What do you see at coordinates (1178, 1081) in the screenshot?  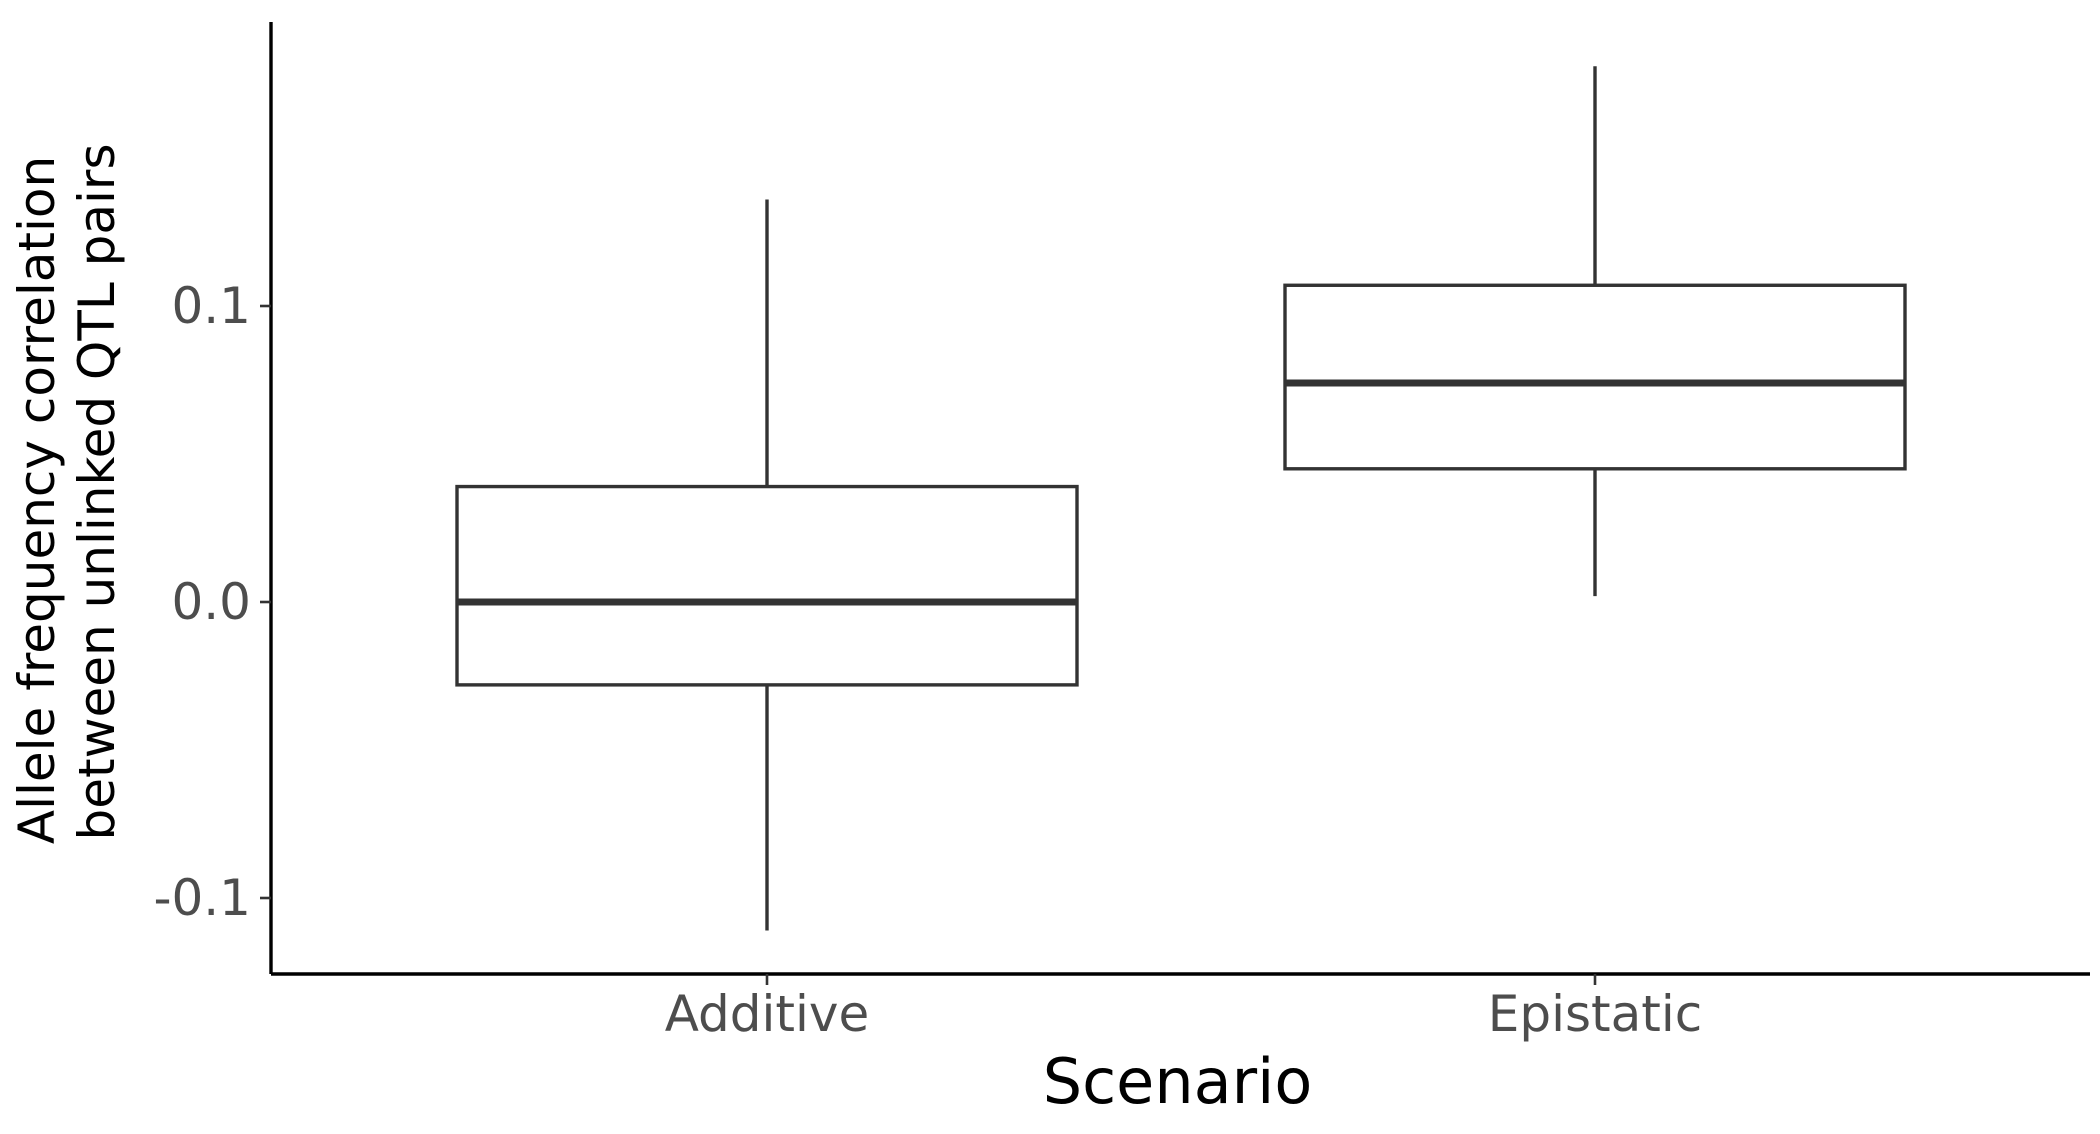 I see `x-axis-title: Scenario` at bounding box center [1178, 1081].